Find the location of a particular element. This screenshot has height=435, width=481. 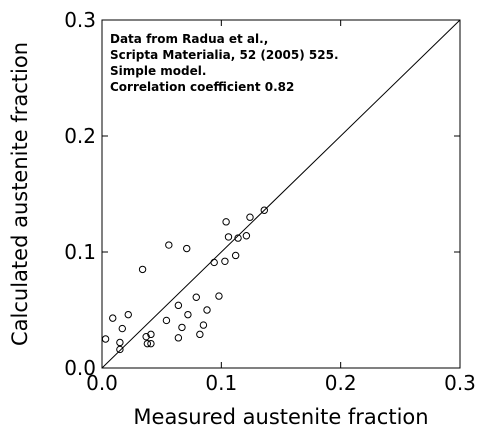

annotation-line: Simple model. is located at coordinates (158, 71).